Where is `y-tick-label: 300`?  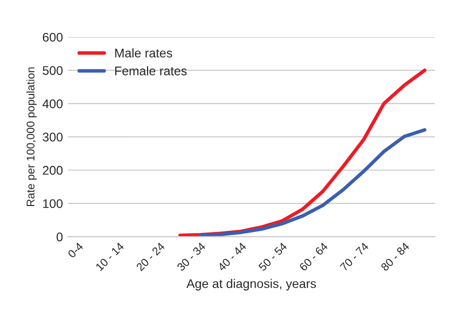
y-tick-label: 300 is located at coordinates (52, 137).